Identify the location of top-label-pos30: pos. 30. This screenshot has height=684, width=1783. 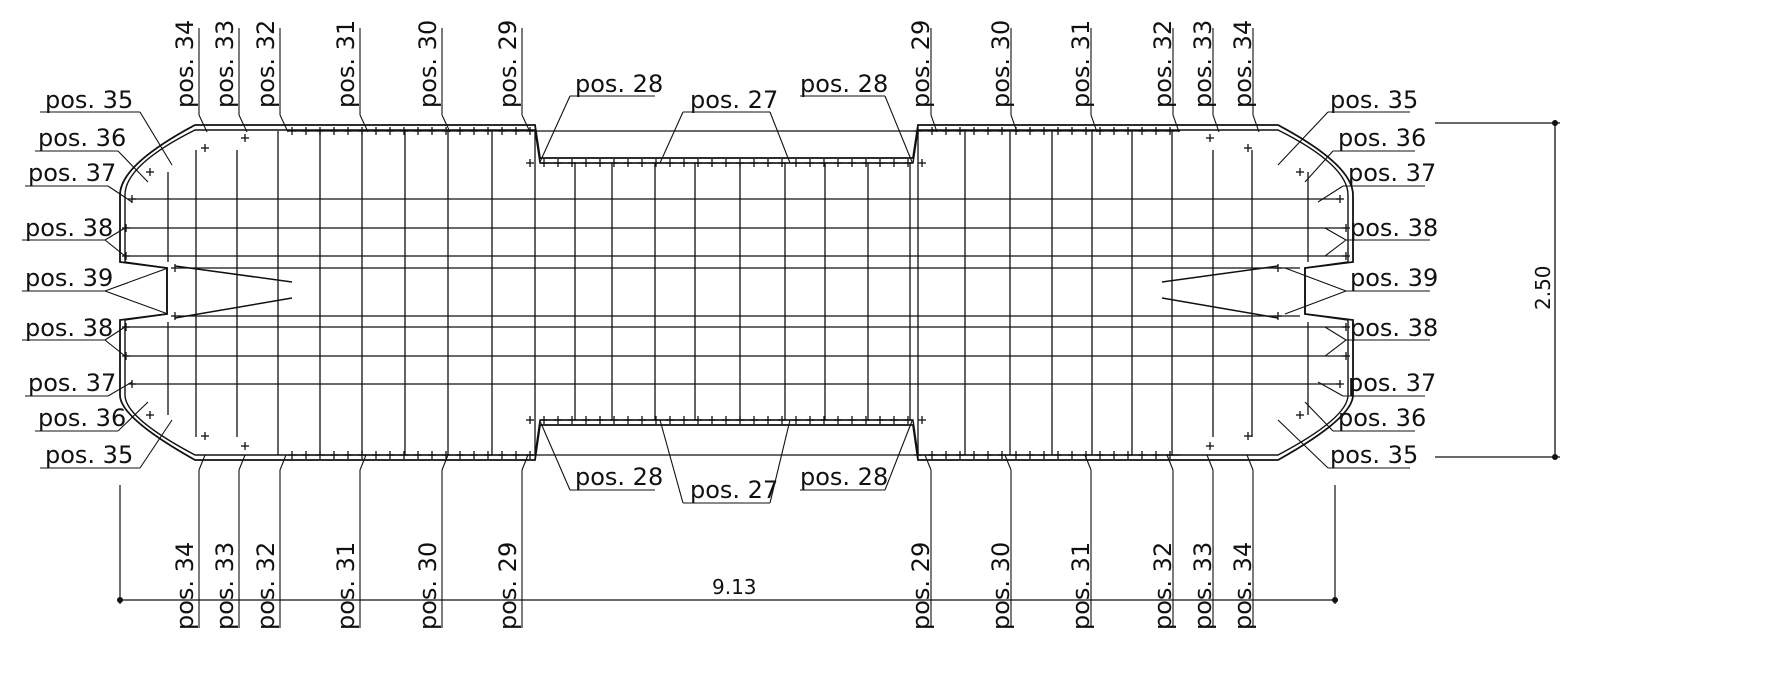
(1001, 64).